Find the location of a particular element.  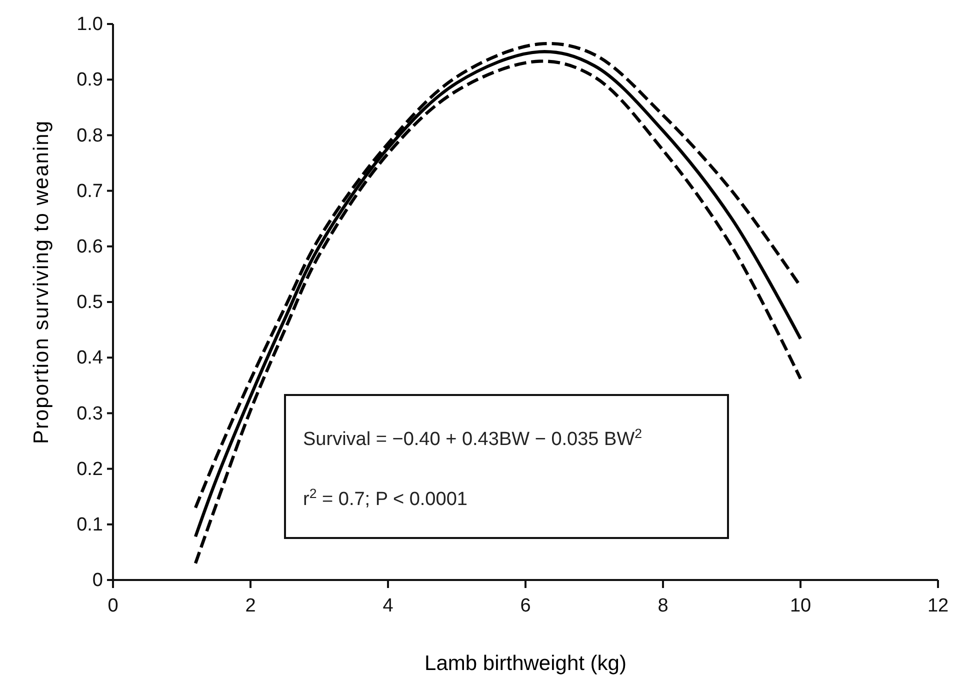

x-tick-label: 8 is located at coordinates (663, 605).